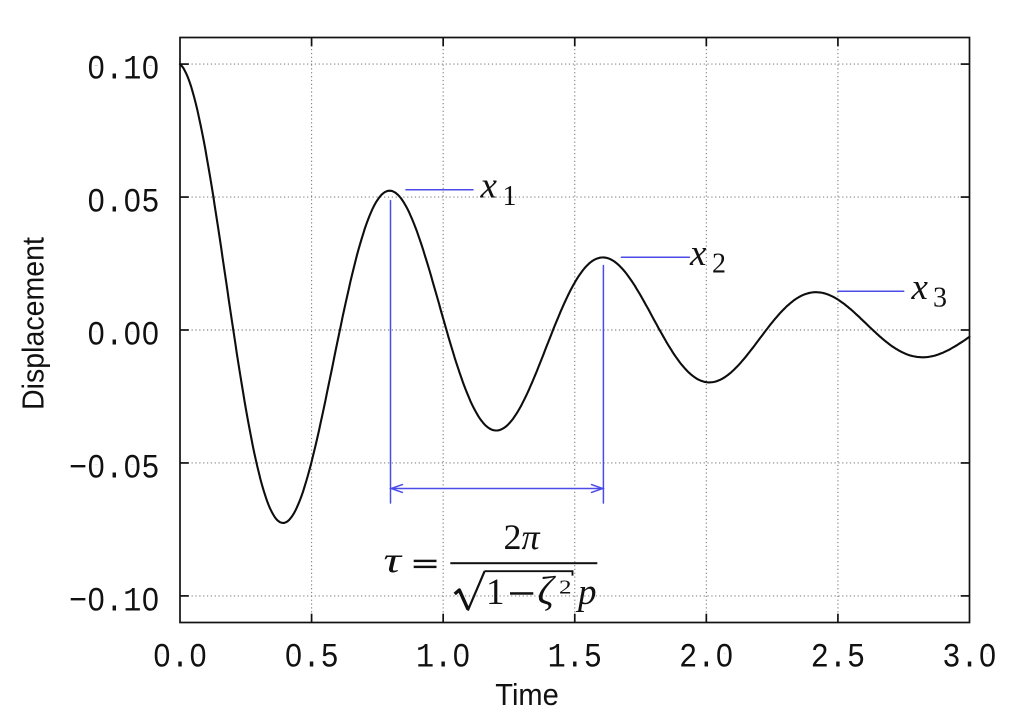 The image size is (1024, 718). Describe the element at coordinates (531, 537) in the screenshot. I see `svg-text: π` at that location.